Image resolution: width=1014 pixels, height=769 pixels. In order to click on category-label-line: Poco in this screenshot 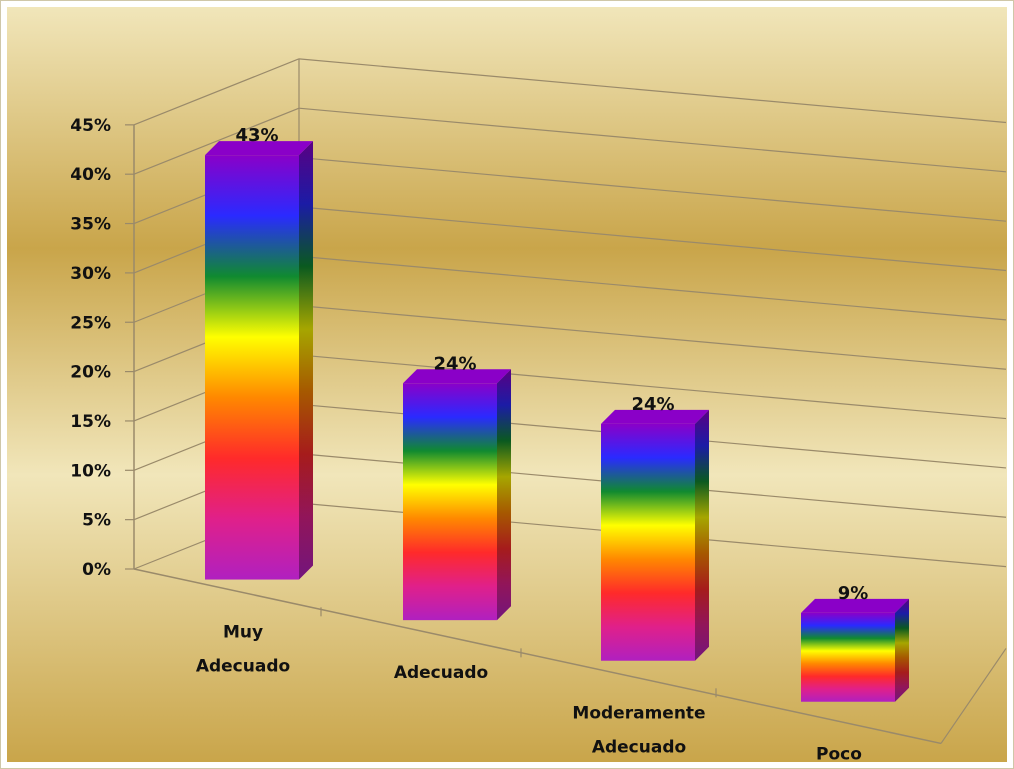, I will do `click(839, 755)`.